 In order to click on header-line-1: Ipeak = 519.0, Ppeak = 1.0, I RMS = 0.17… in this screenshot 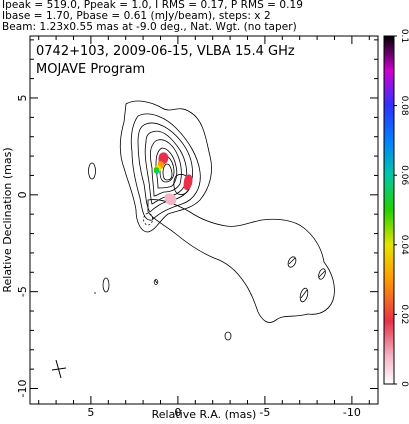, I will do `click(152, 5)`.